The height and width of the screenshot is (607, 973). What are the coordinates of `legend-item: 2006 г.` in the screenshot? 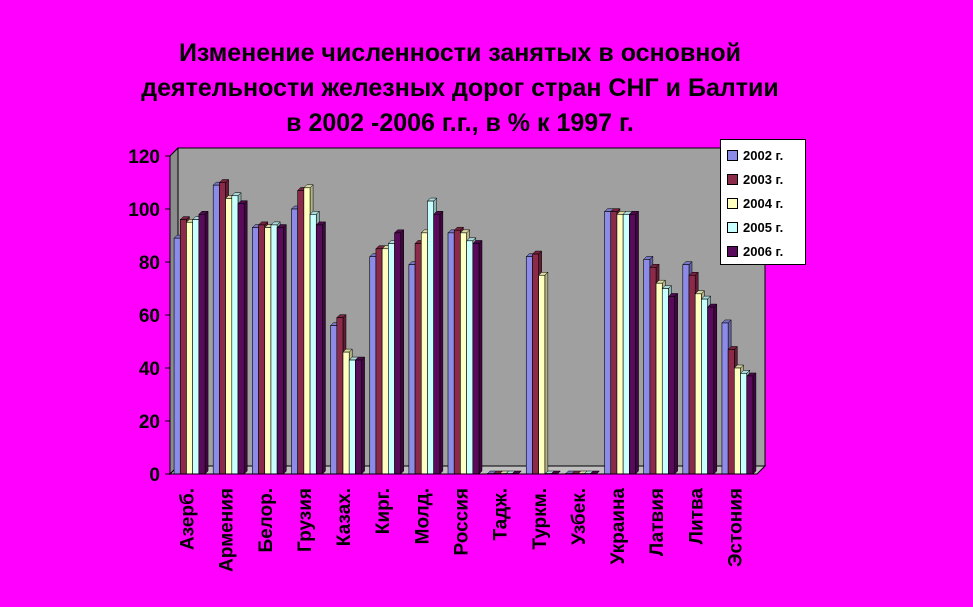 It's located at (766, 251).